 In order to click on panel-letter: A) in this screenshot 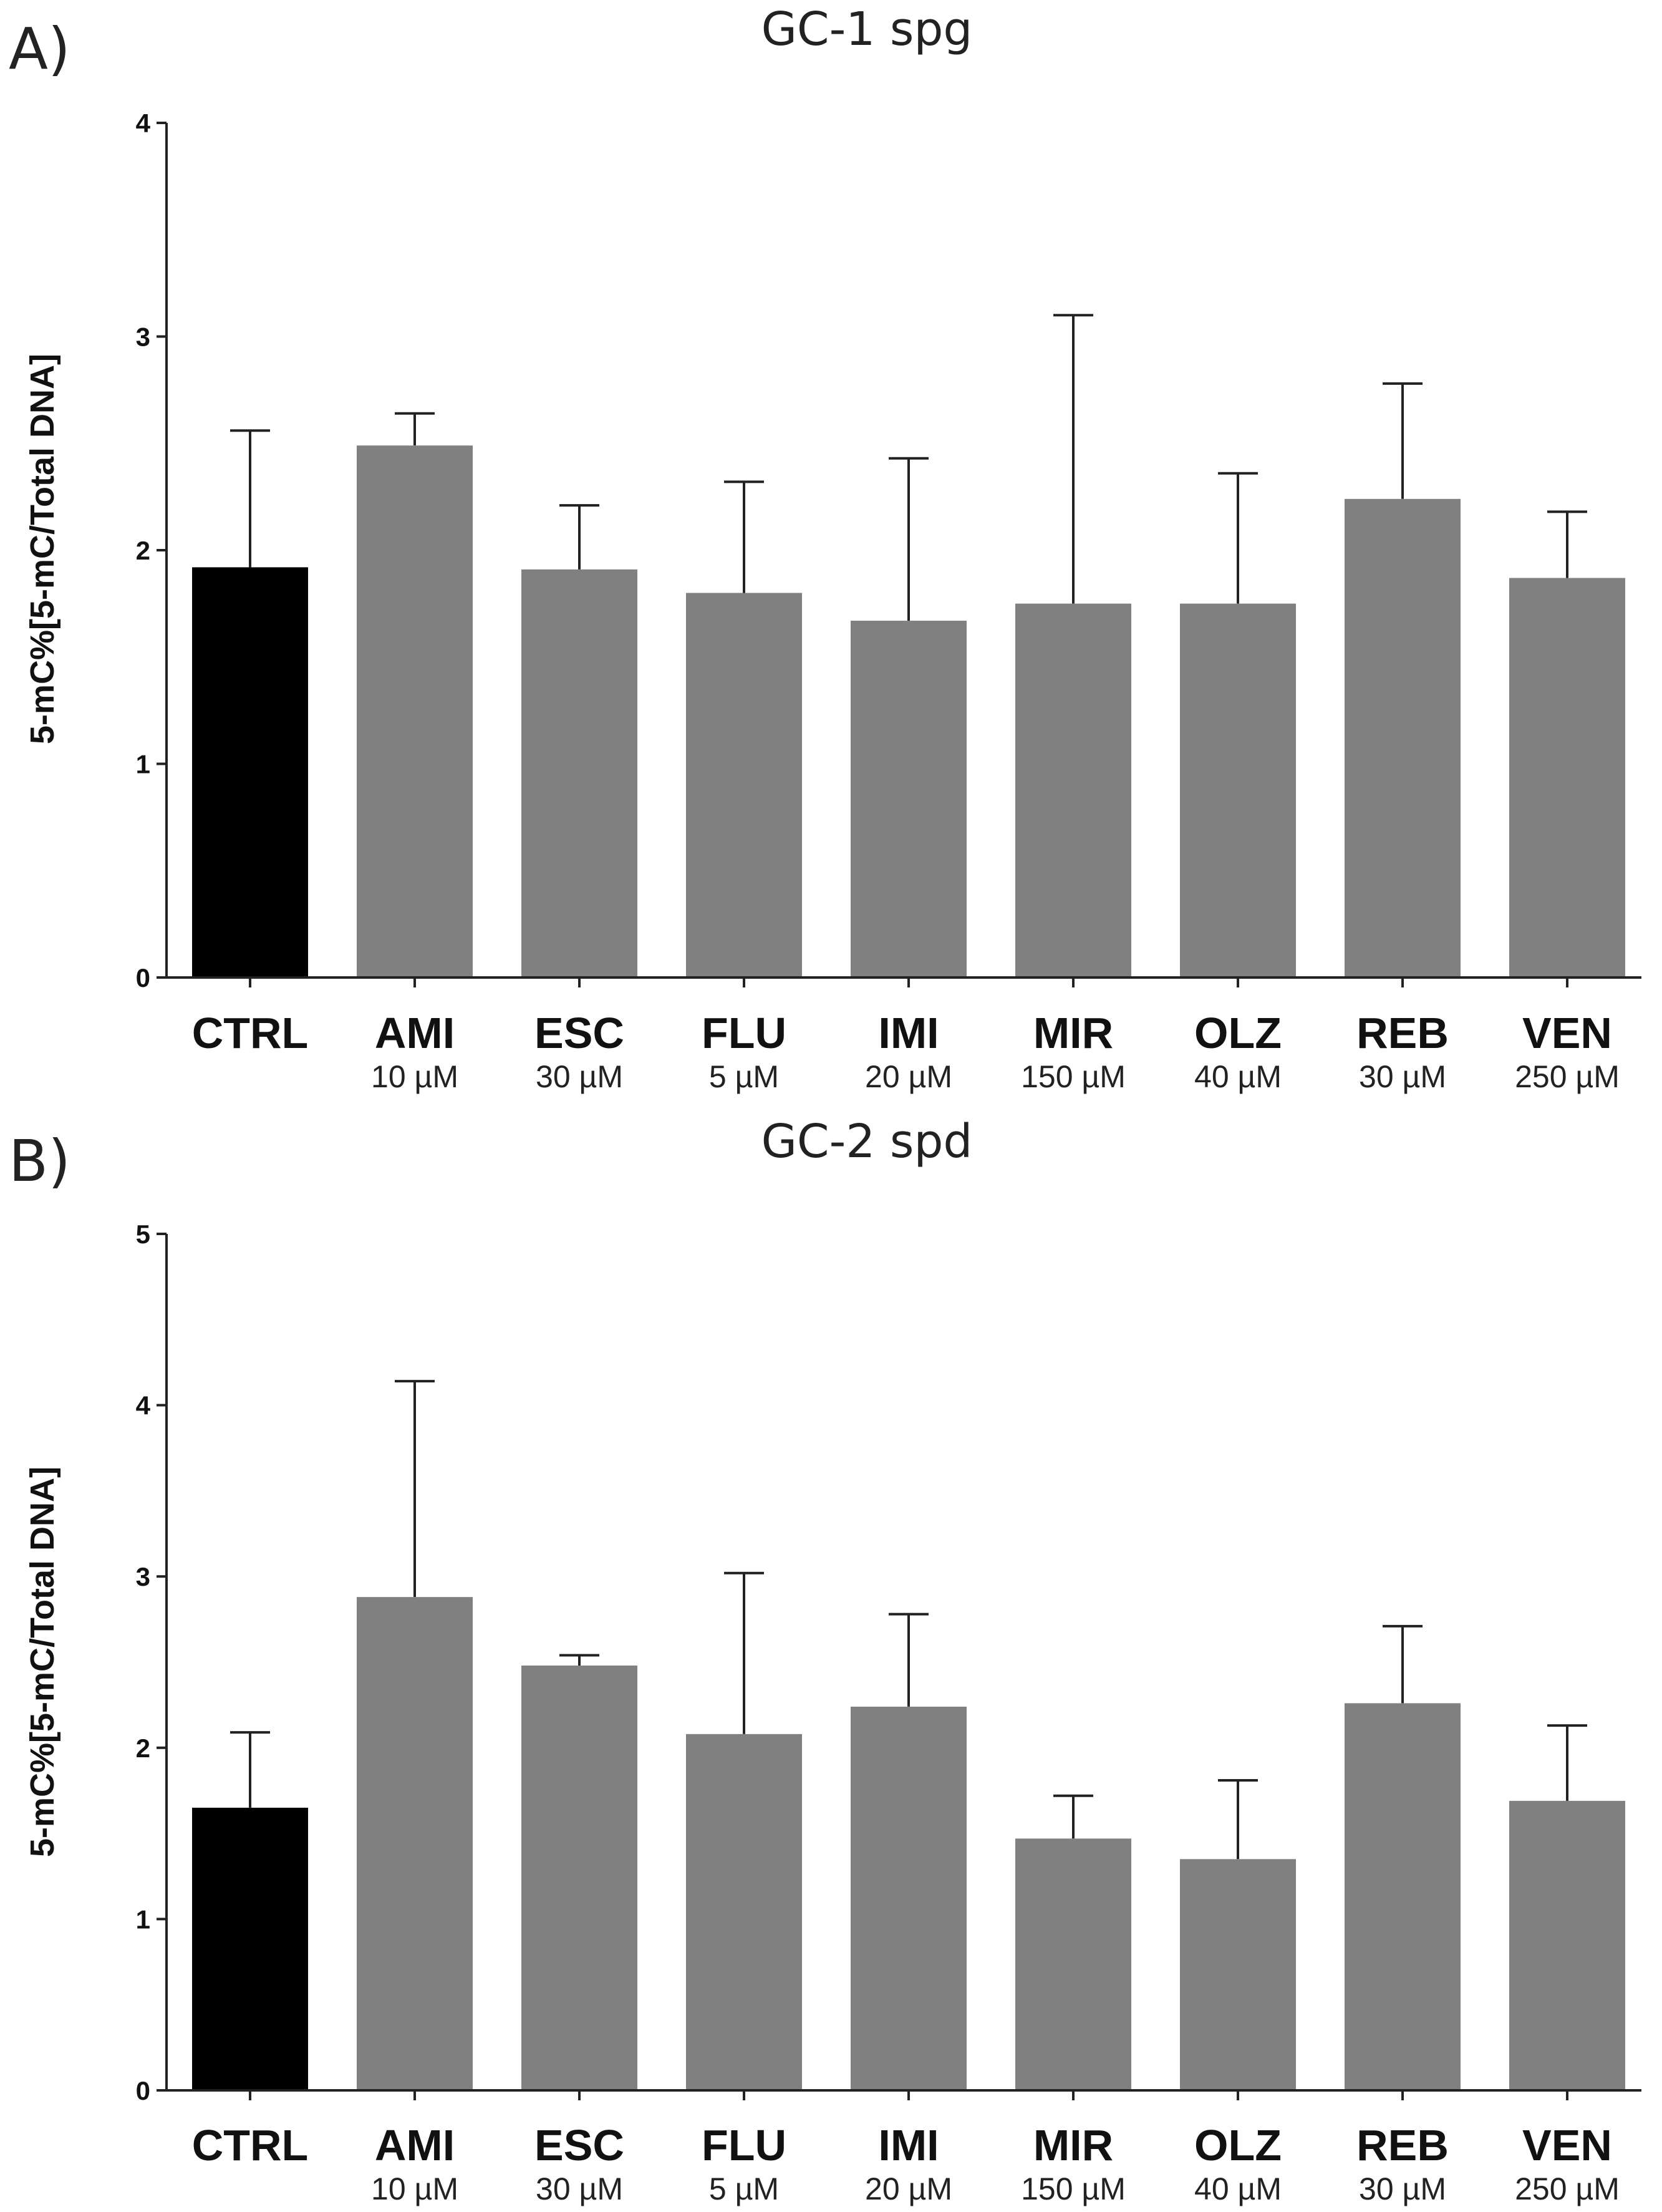, I will do `click(39, 49)`.